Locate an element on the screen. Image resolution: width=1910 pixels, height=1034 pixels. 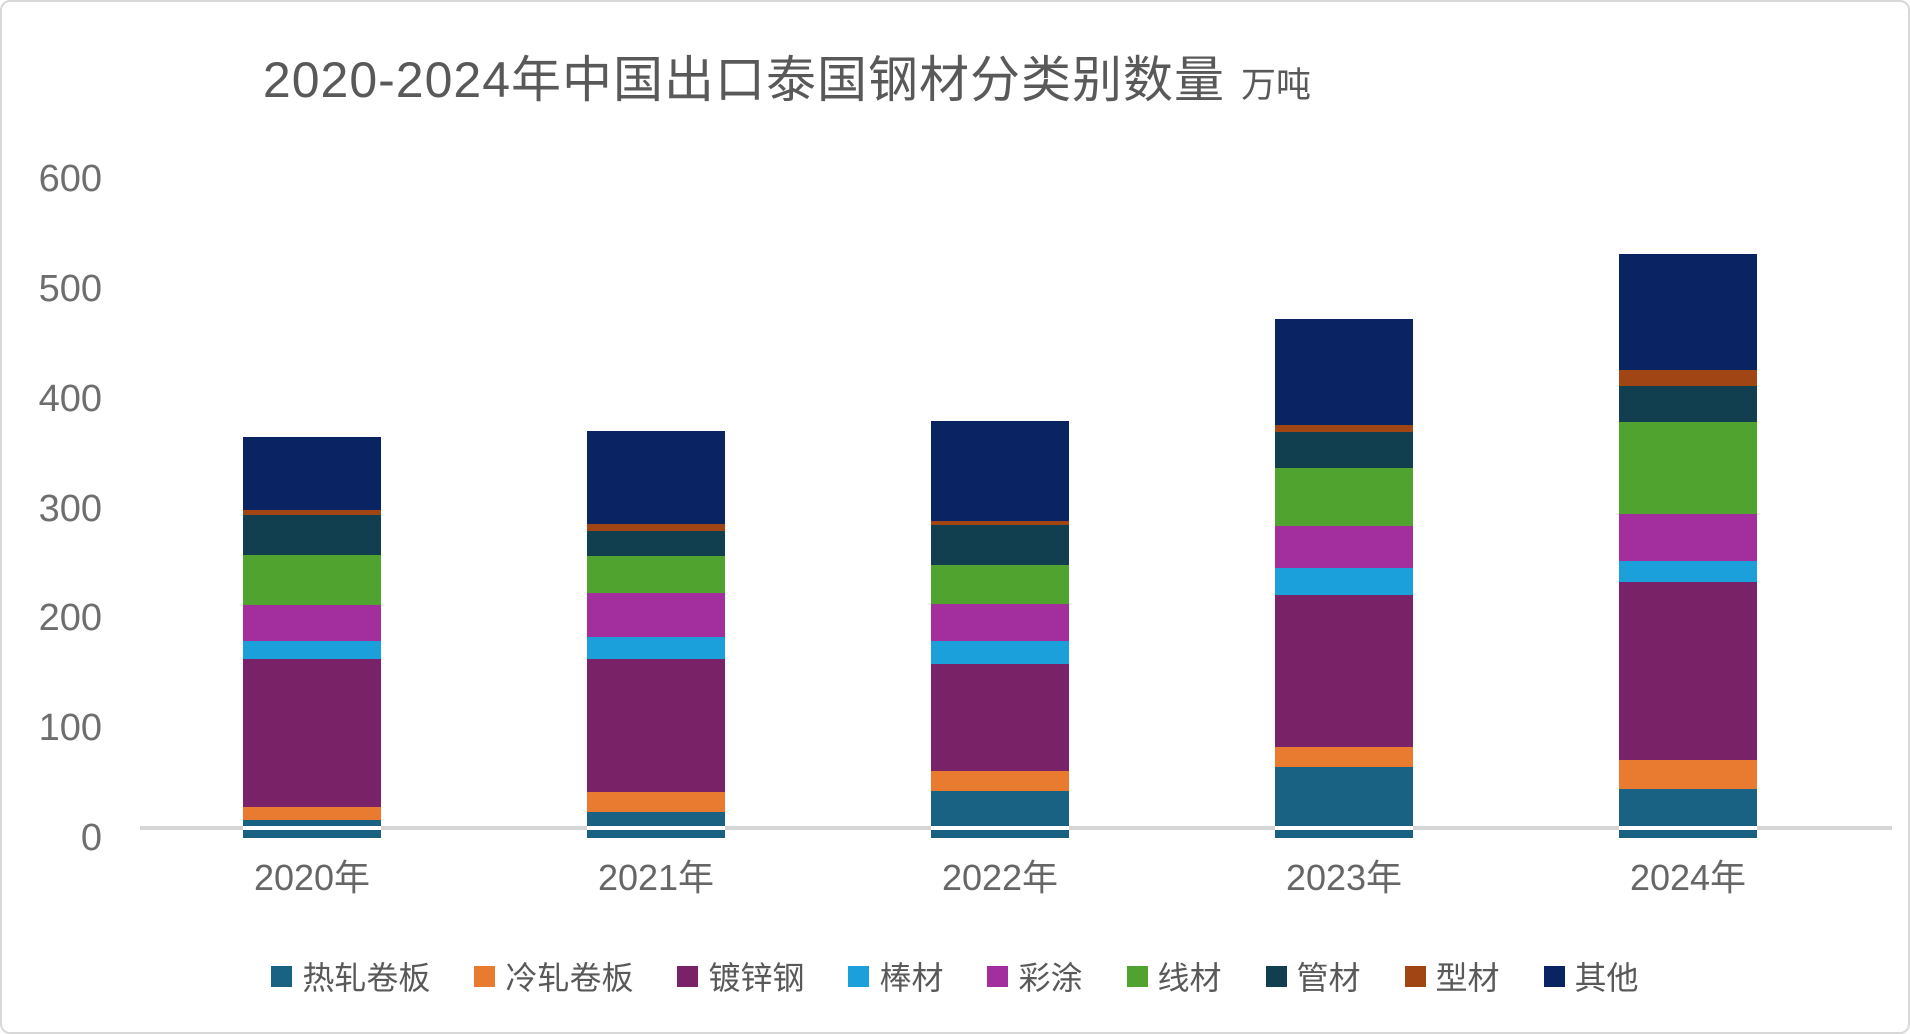
legend-label: 其他 is located at coordinates (1606, 978).